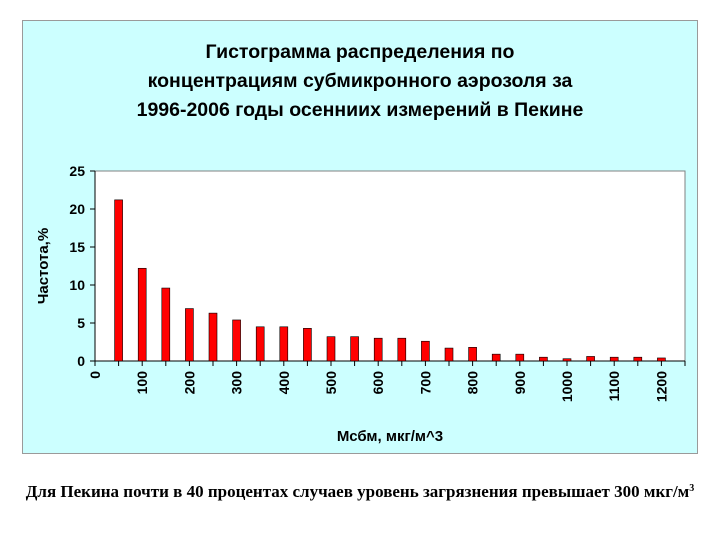 This screenshot has height=540, width=720. Describe the element at coordinates (77, 285) in the screenshot. I see `y-tick-label: 10` at that location.